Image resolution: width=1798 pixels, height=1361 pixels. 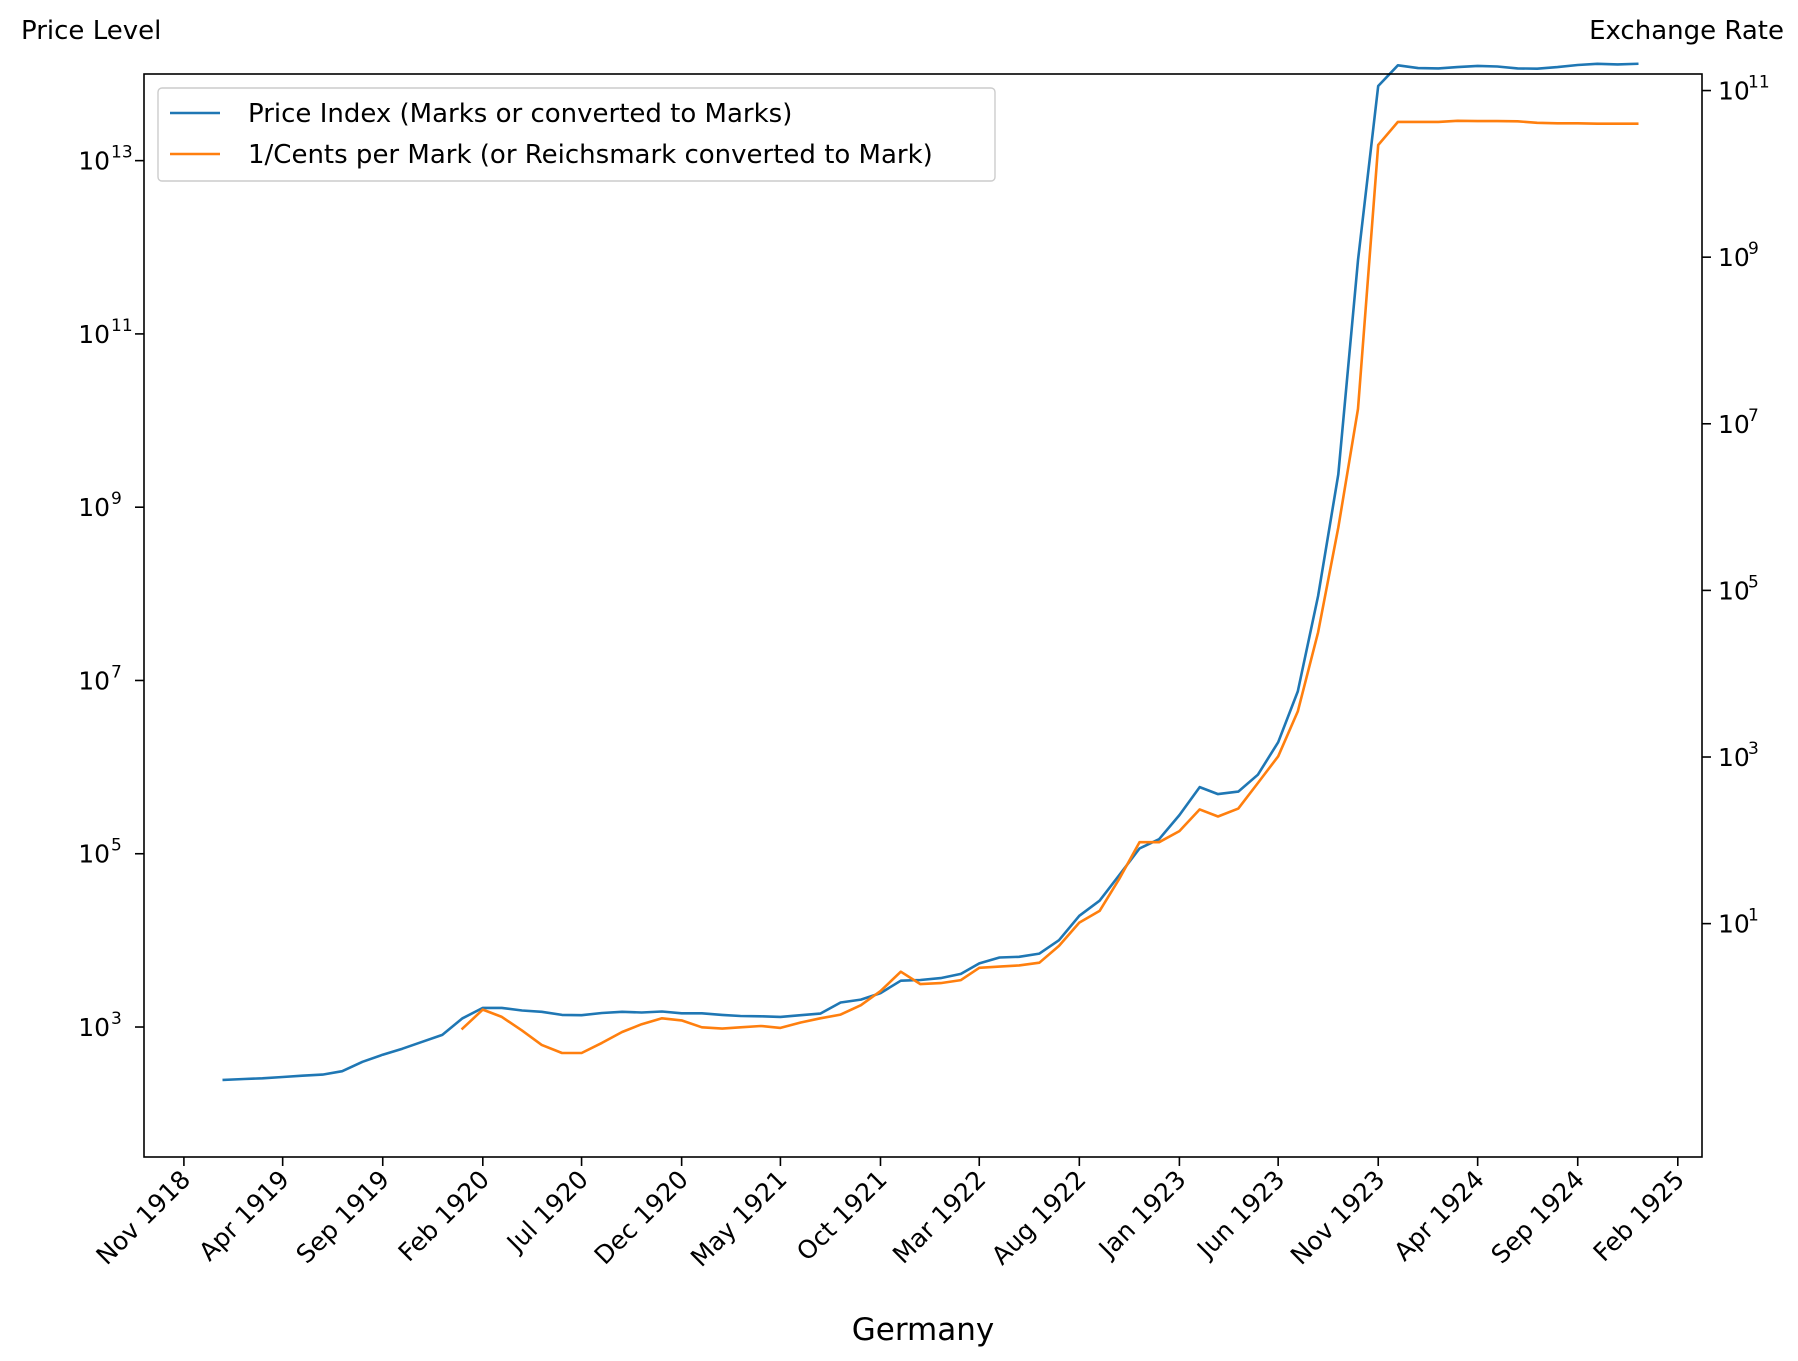 I want to click on left-y-tick-exponent: 5, so click(x=116, y=846).